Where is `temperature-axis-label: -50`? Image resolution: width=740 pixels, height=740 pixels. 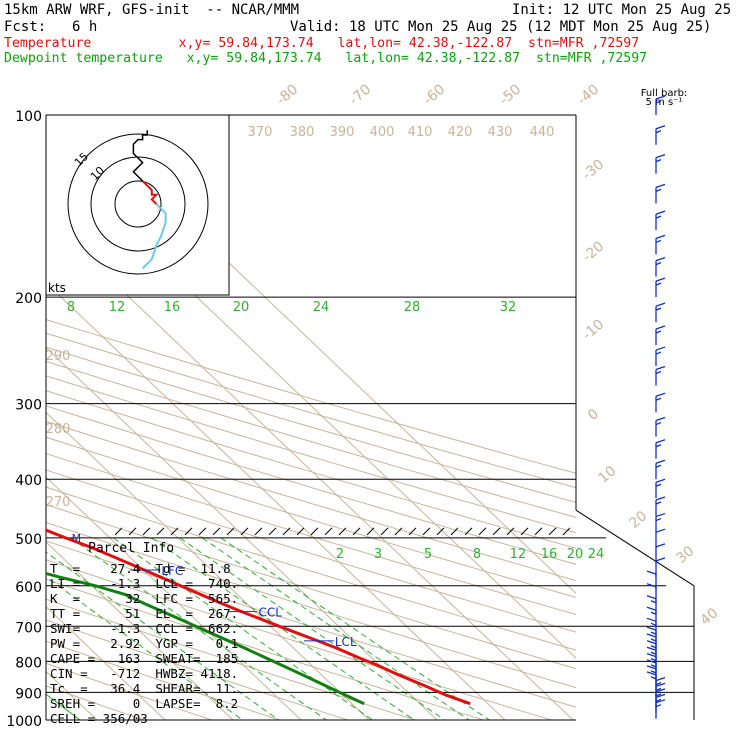 temperature-axis-label: -50 is located at coordinates (511, 94).